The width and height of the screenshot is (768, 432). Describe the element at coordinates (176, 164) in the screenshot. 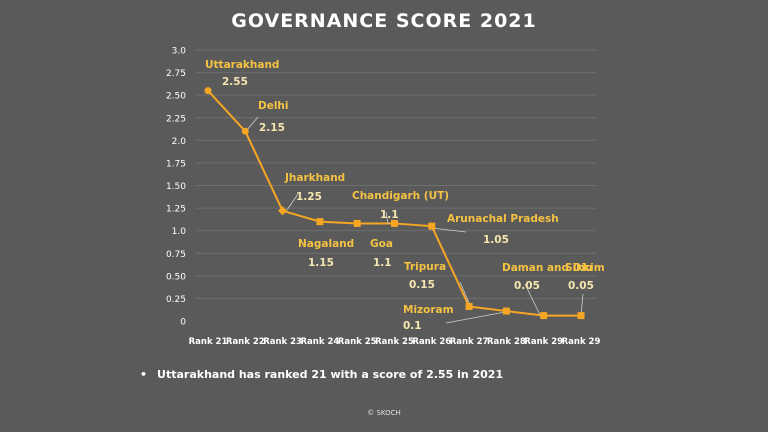

I see `y-tick-label: 1.75` at that location.